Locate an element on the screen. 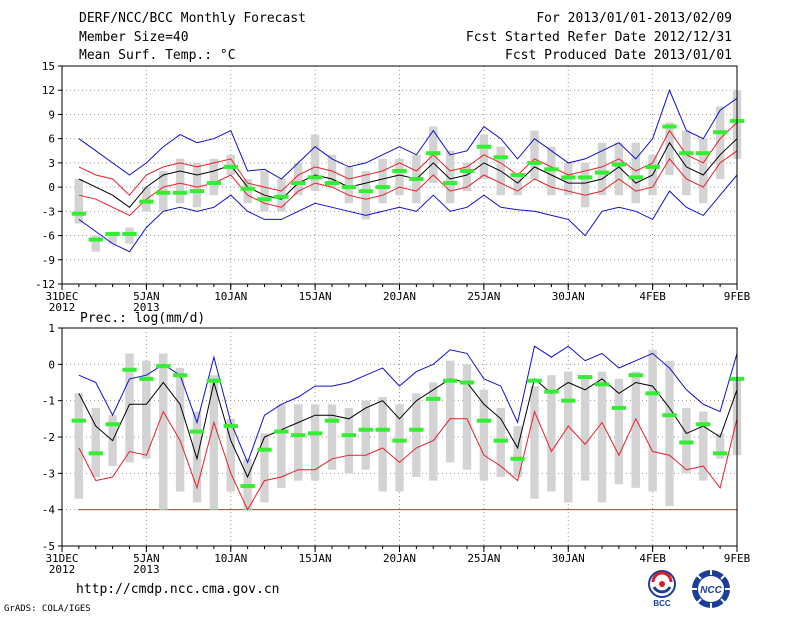  x-tick-label: 20JAN is located at coordinates (399, 558).